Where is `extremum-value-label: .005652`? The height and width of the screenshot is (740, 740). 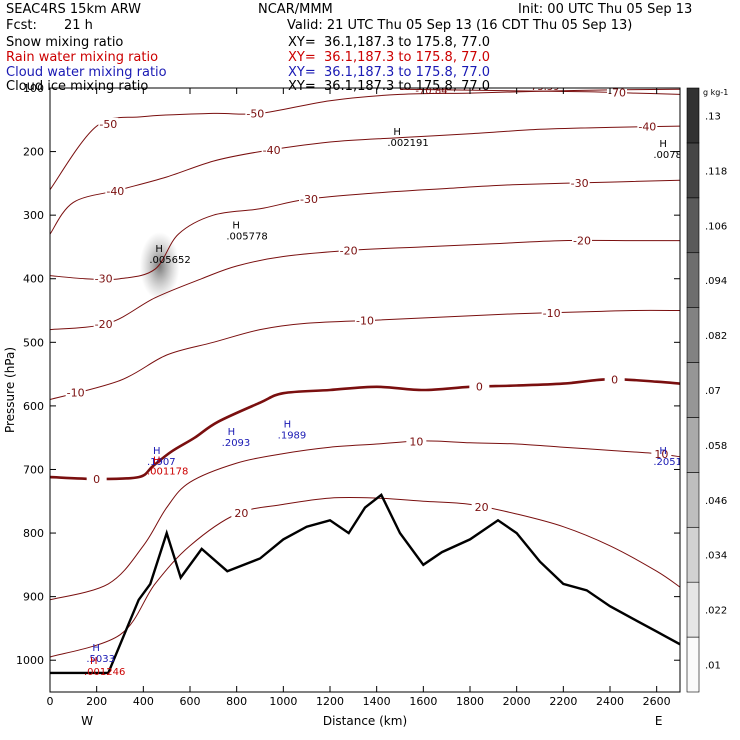
extremum-value-label: .005652 is located at coordinates (169, 260).